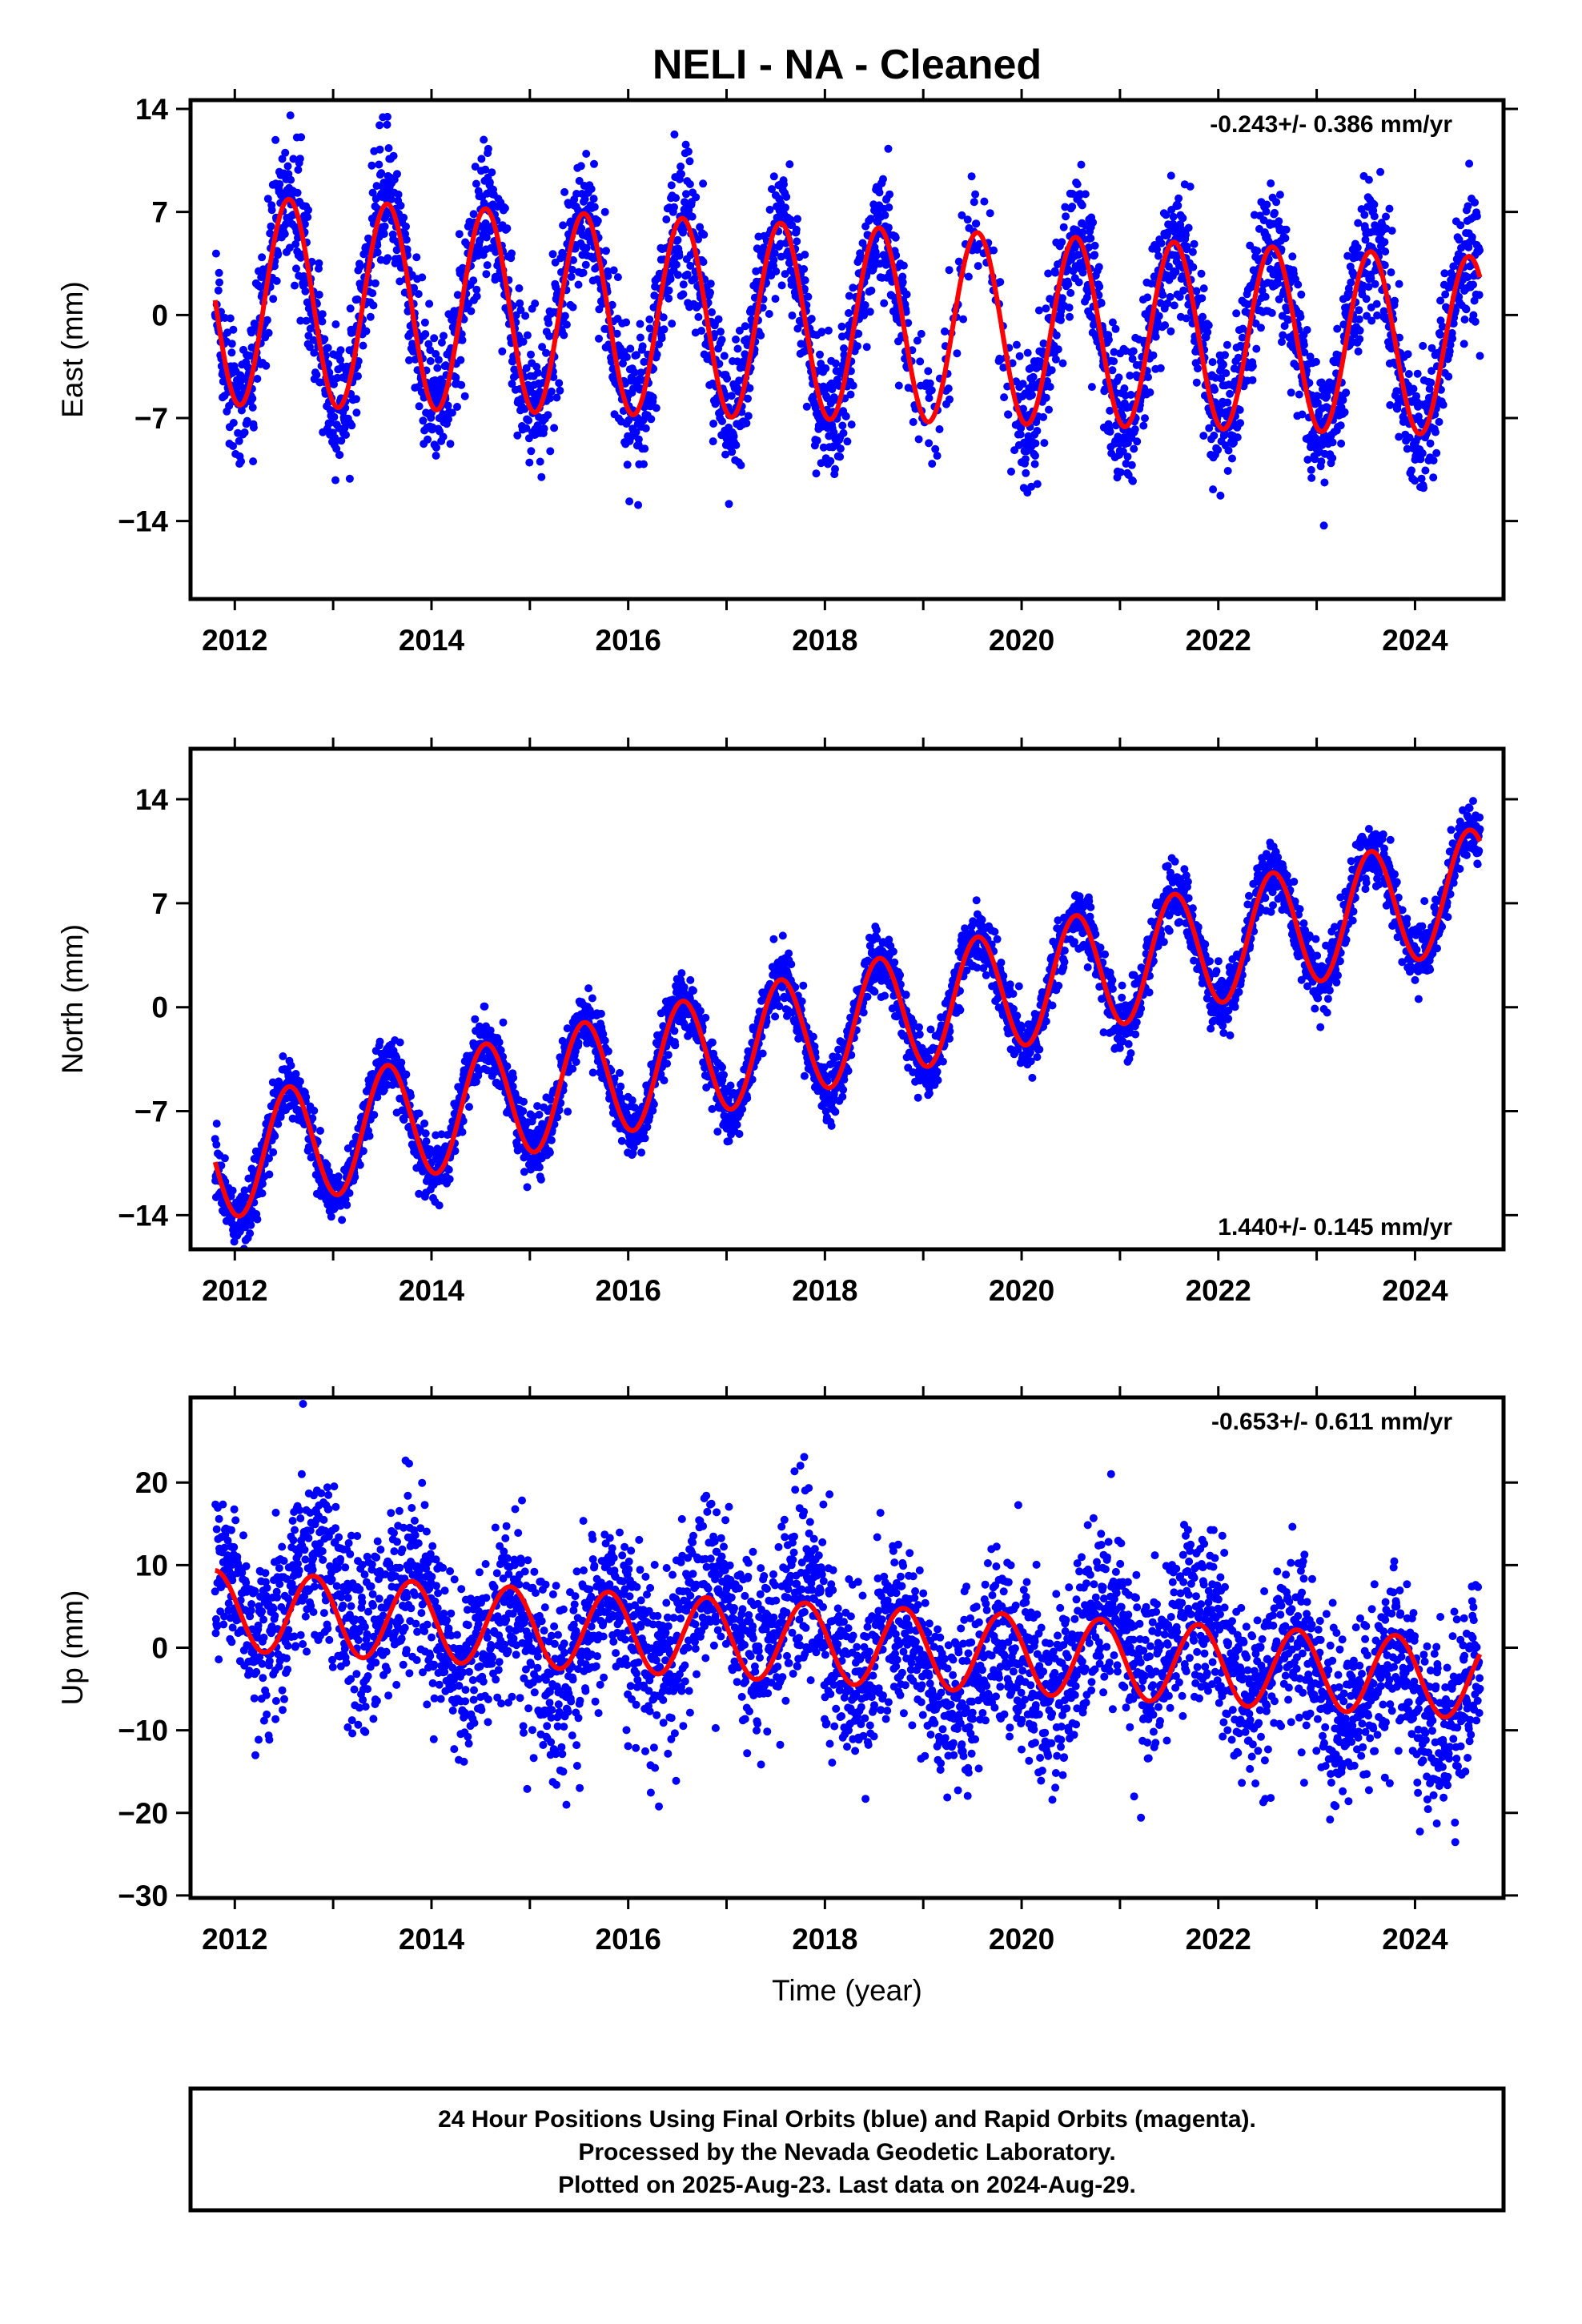 The height and width of the screenshot is (2324, 1582). I want to click on rate-annotation: -0.243+/- 0.386 mm/yr, so click(1331, 124).